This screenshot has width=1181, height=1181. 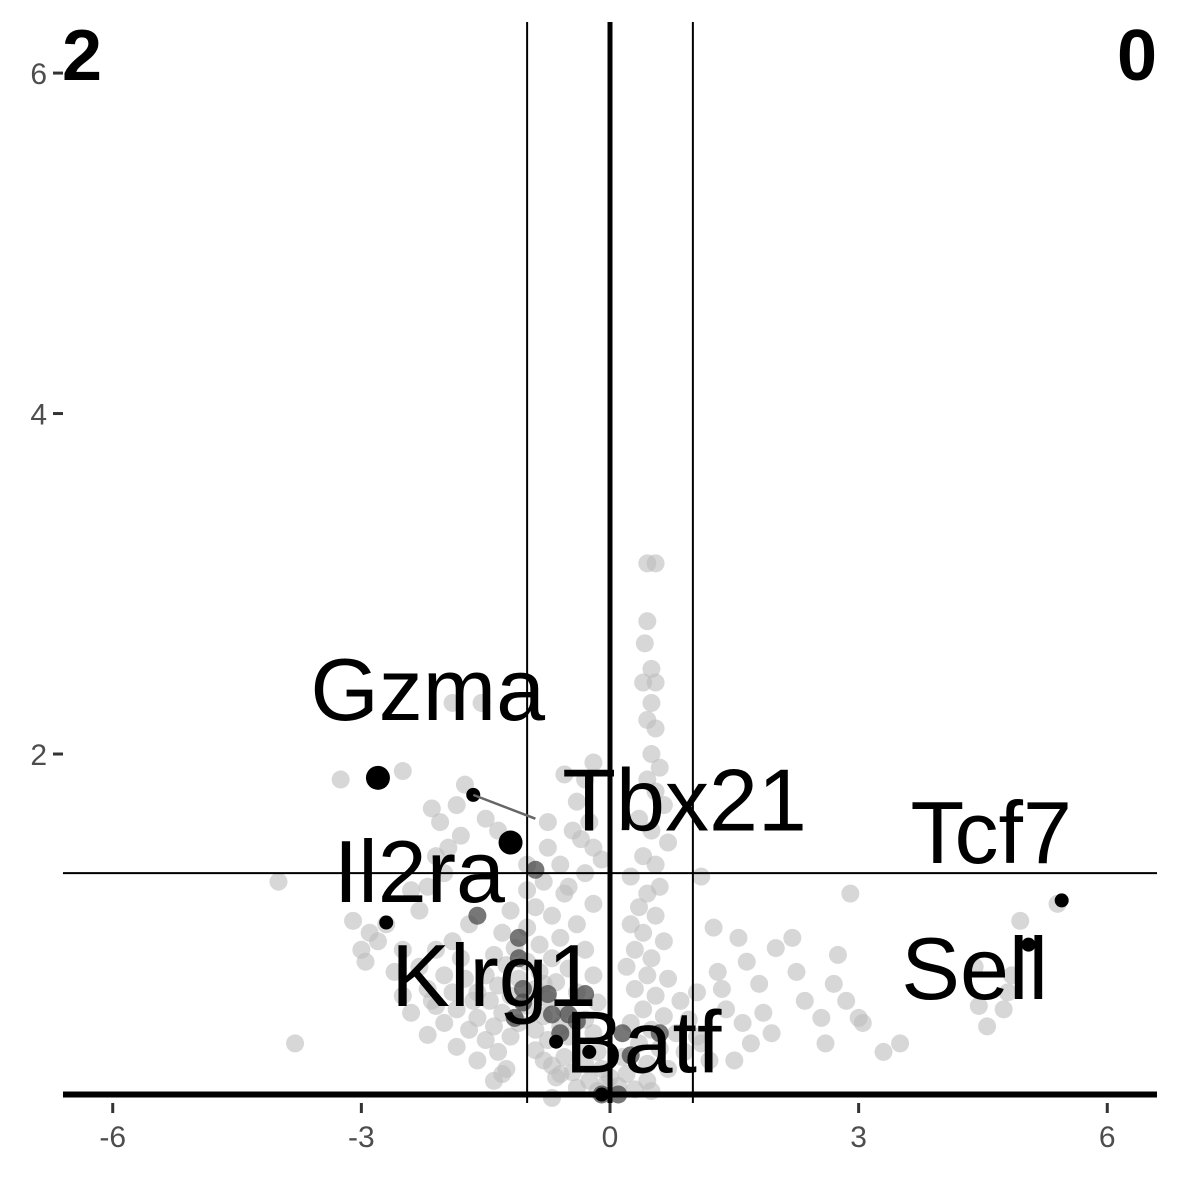 What do you see at coordinates (858, 1137) in the screenshot?
I see `x-tick-label: 3` at bounding box center [858, 1137].